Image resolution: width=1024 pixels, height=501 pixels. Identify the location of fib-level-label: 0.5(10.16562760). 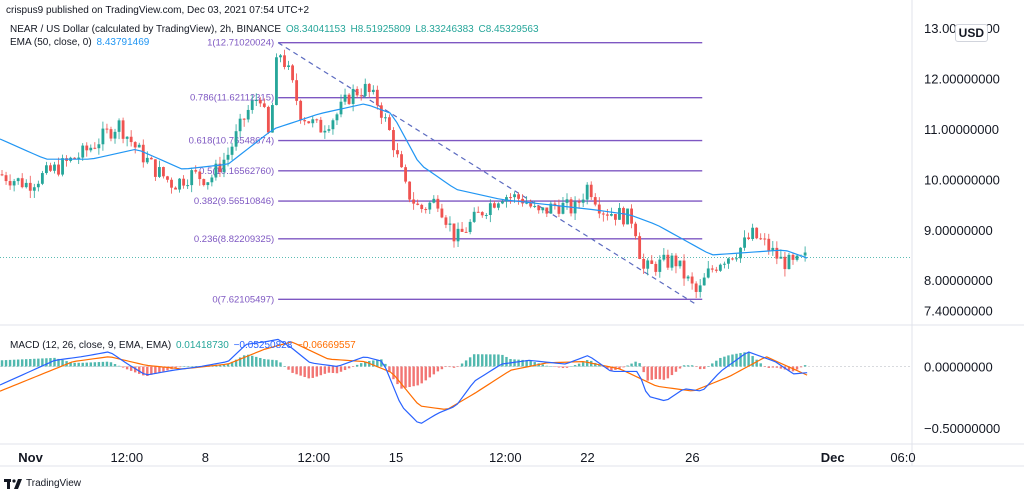
(236, 171).